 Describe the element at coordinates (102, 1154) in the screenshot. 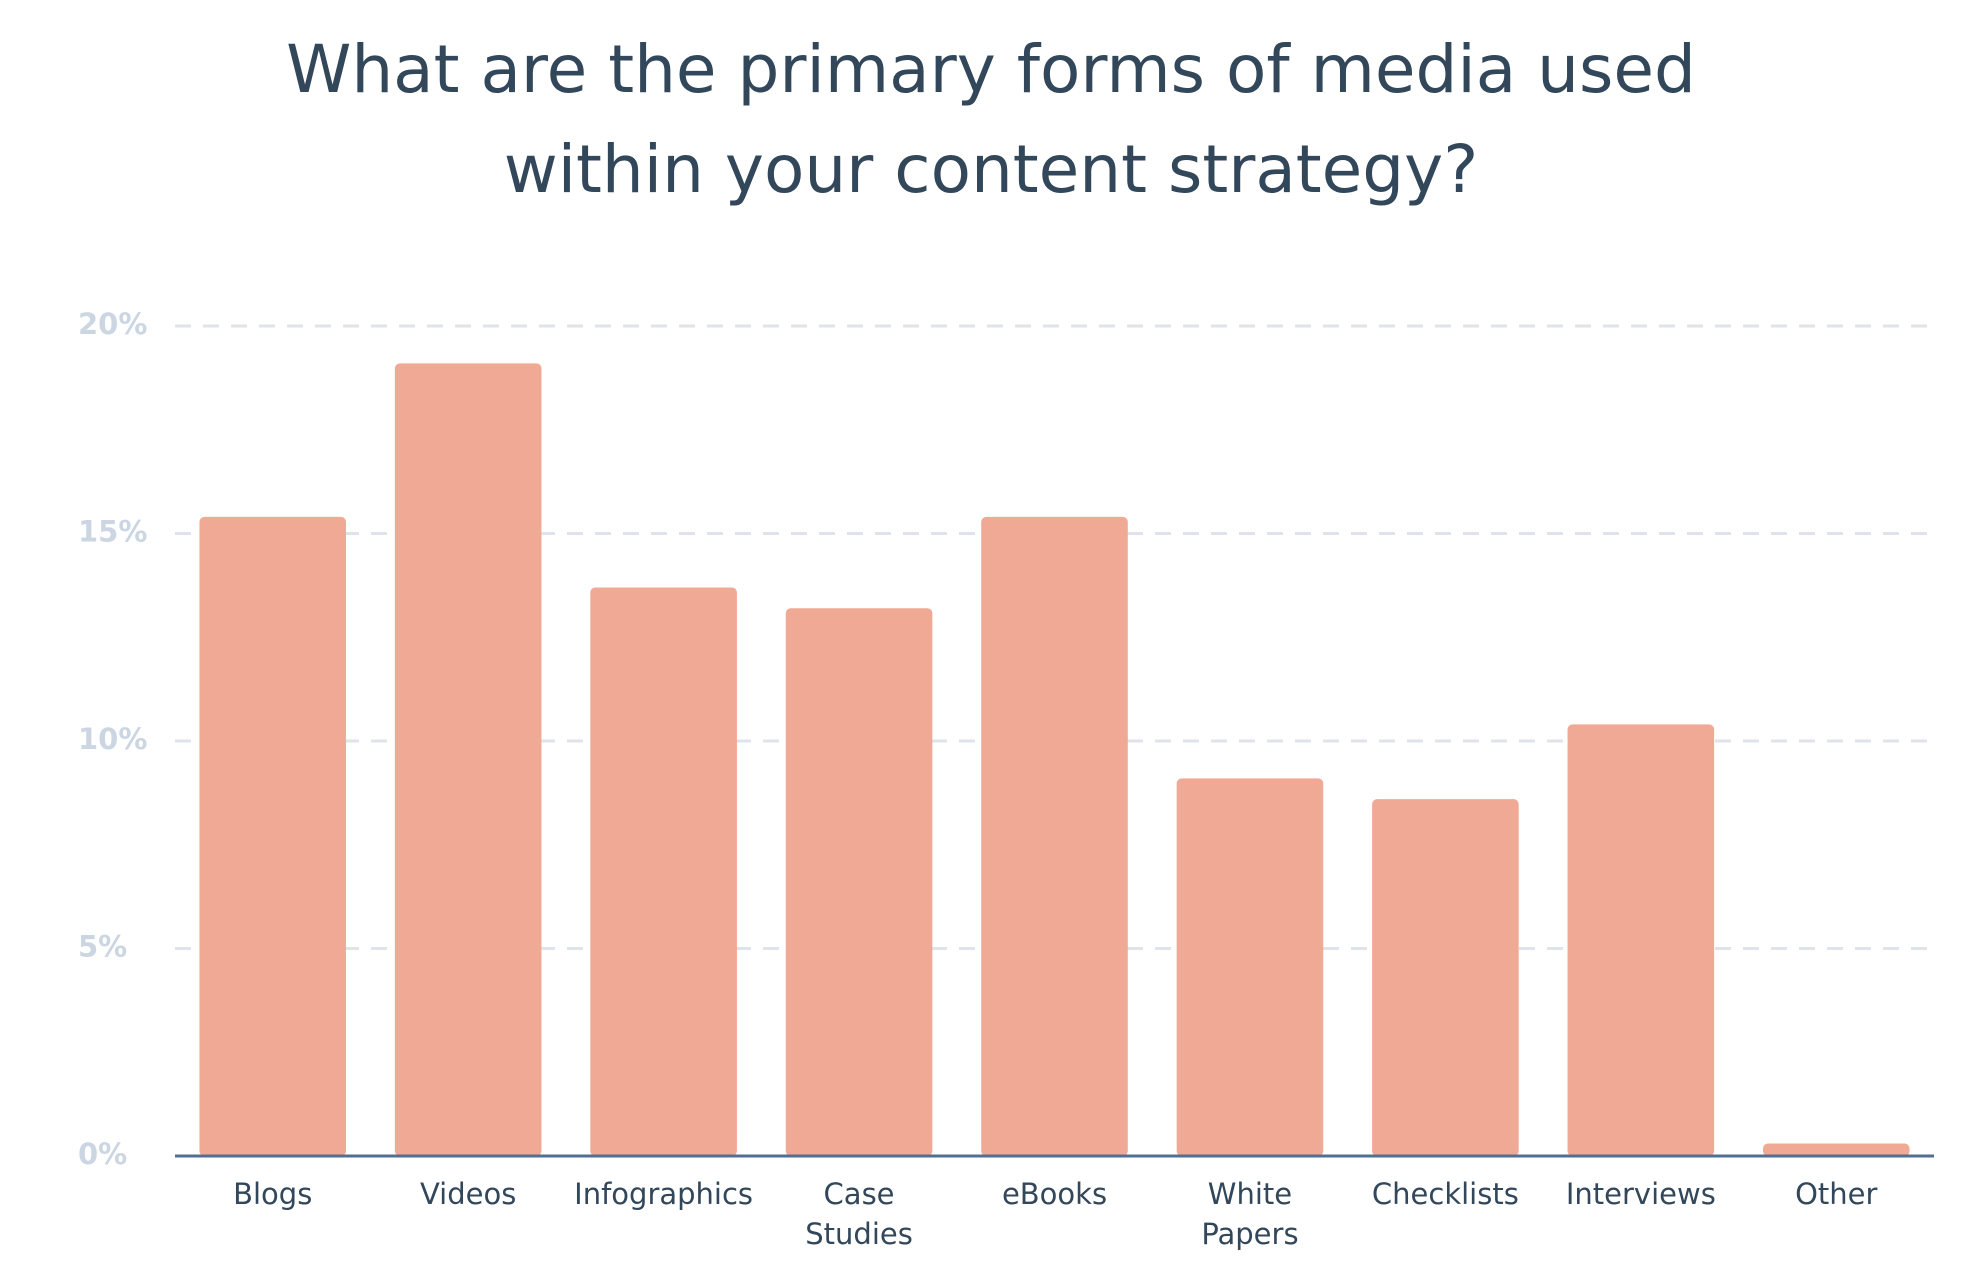

I see `y-tick-label: 0%` at that location.